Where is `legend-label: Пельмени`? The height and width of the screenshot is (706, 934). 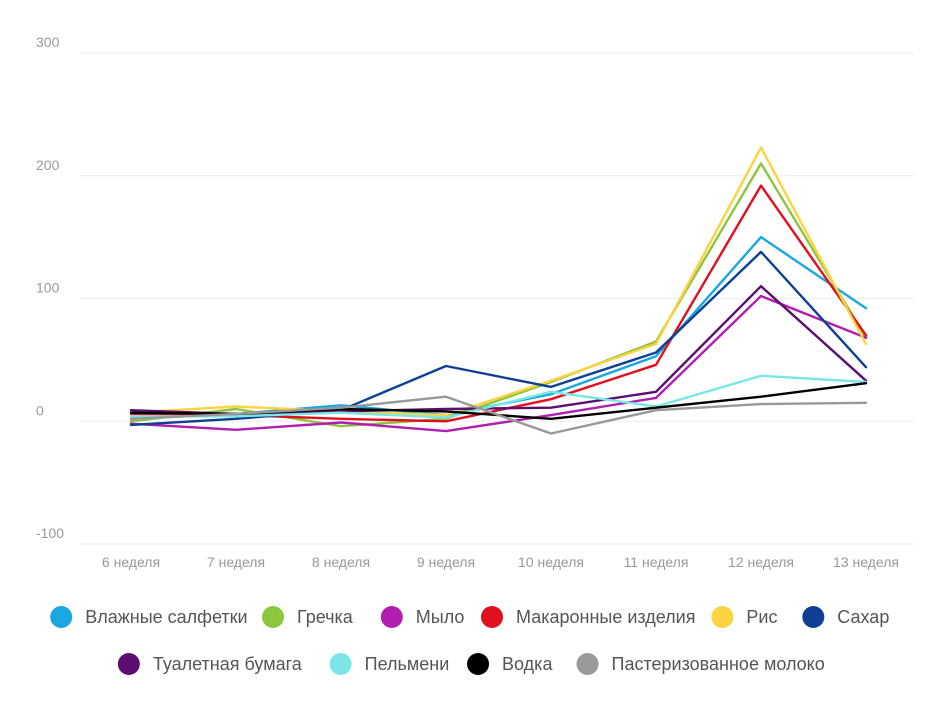 legend-label: Пельмени is located at coordinates (407, 664).